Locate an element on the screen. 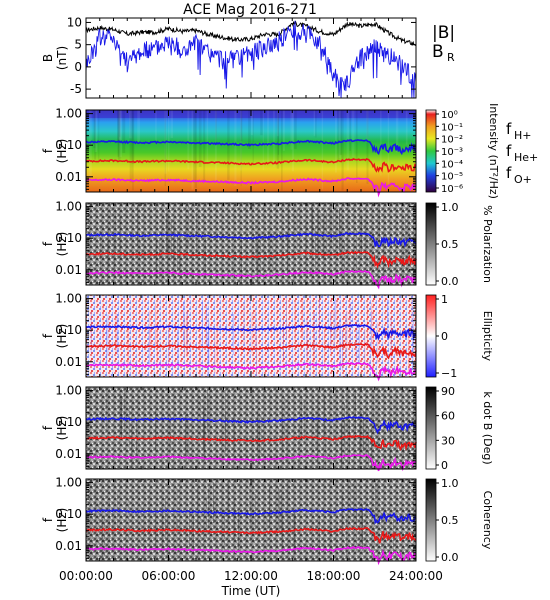 The height and width of the screenshot is (600, 550). colorbar-tick-label: 10⁻⁶ is located at coordinates (452, 189).